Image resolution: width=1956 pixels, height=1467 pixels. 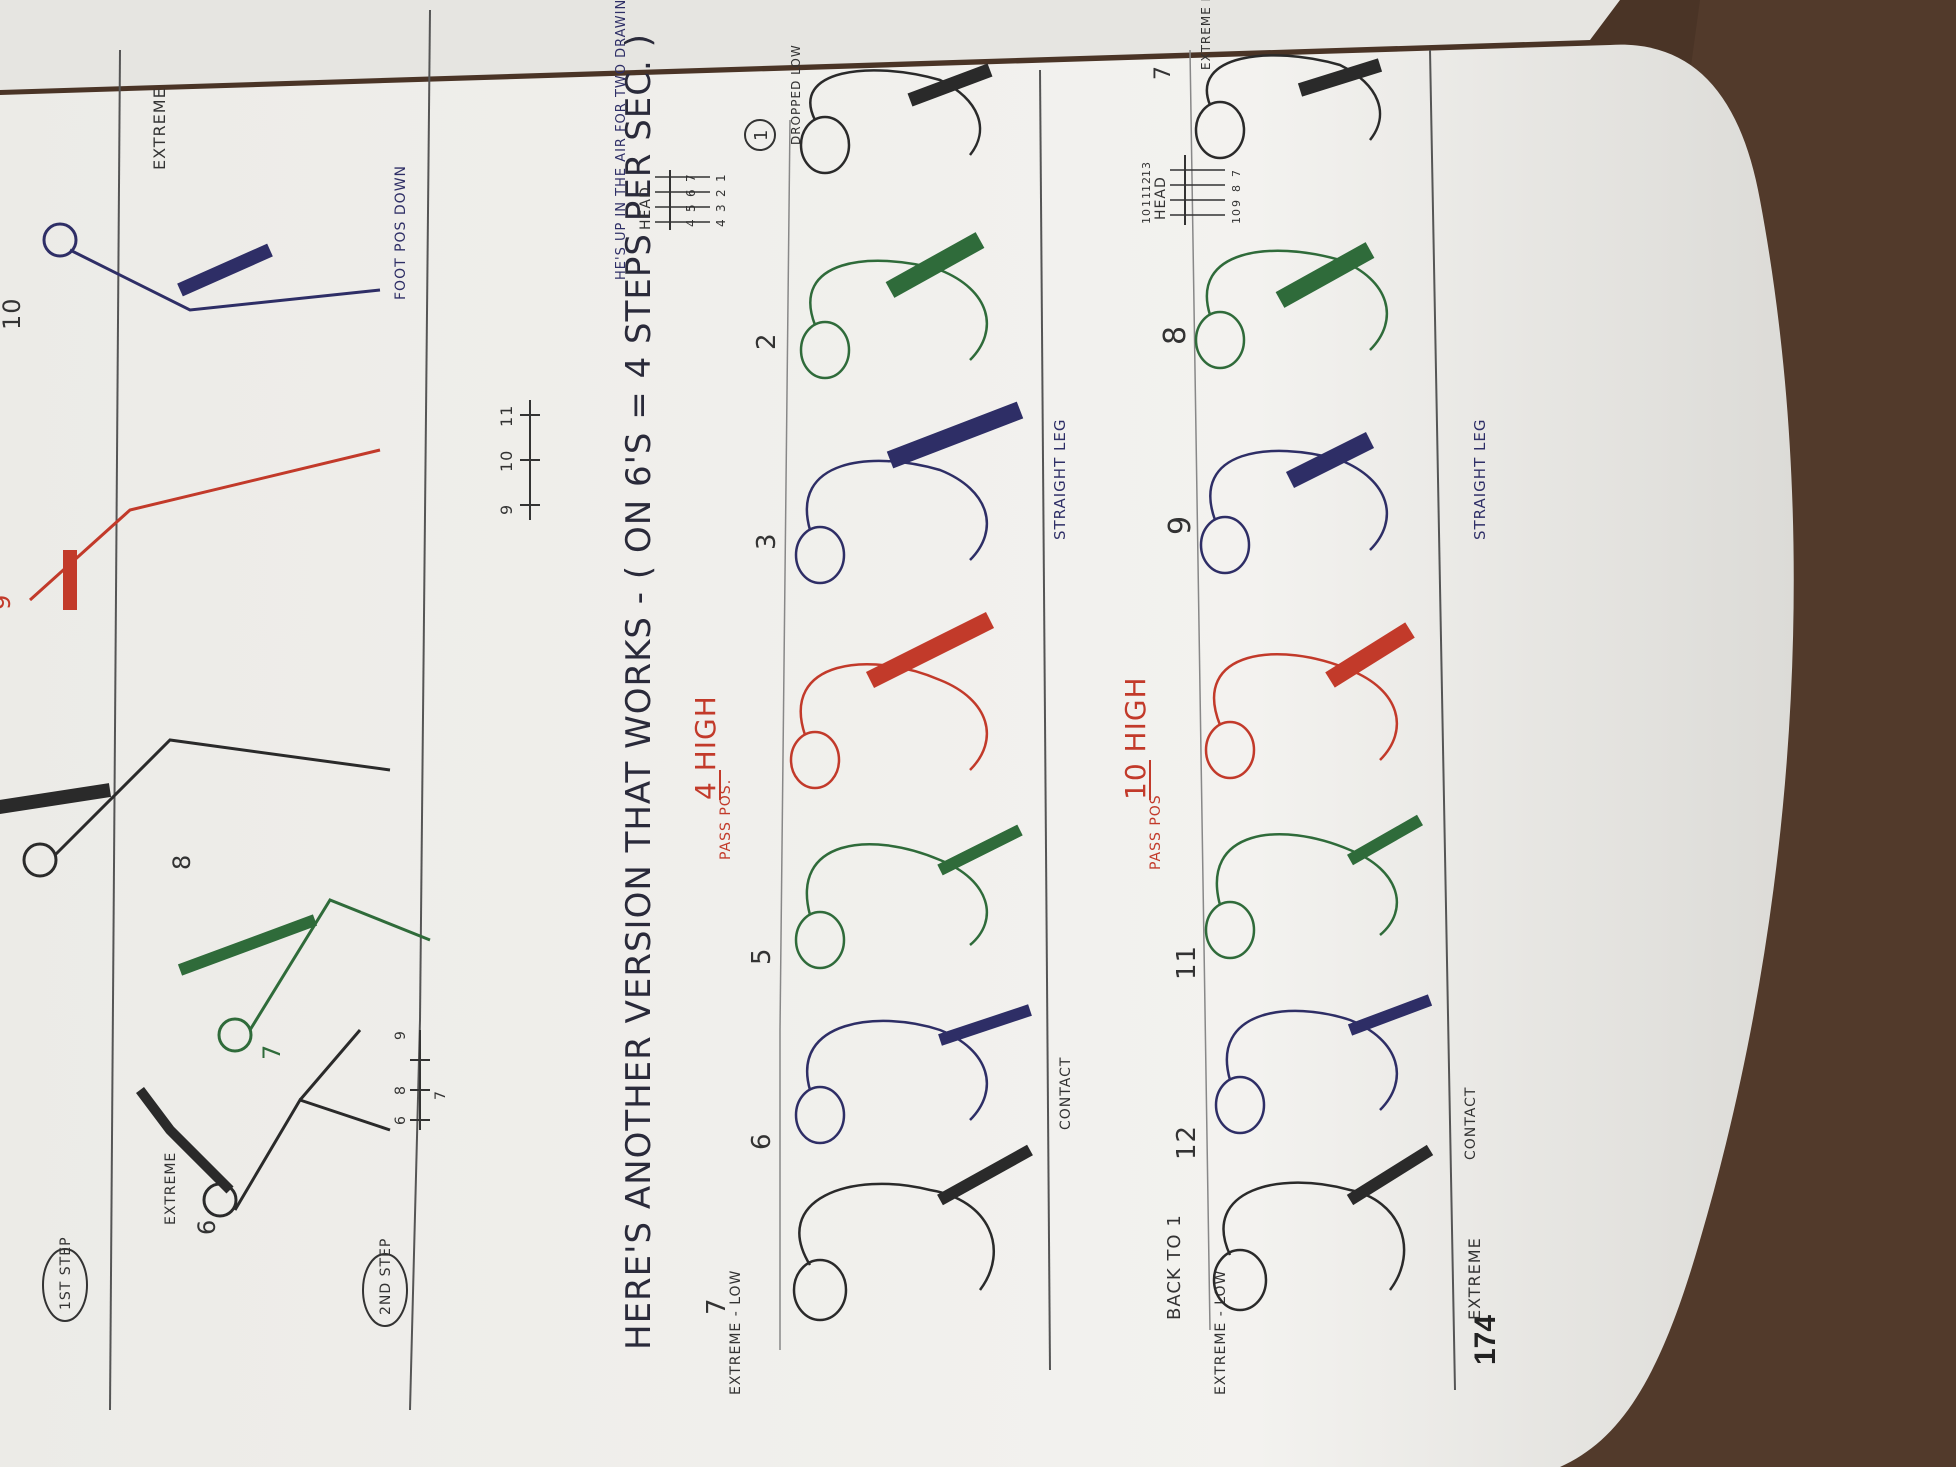 What do you see at coordinates (721, 177) in the screenshot?
I see `svg-text: 1` at bounding box center [721, 177].